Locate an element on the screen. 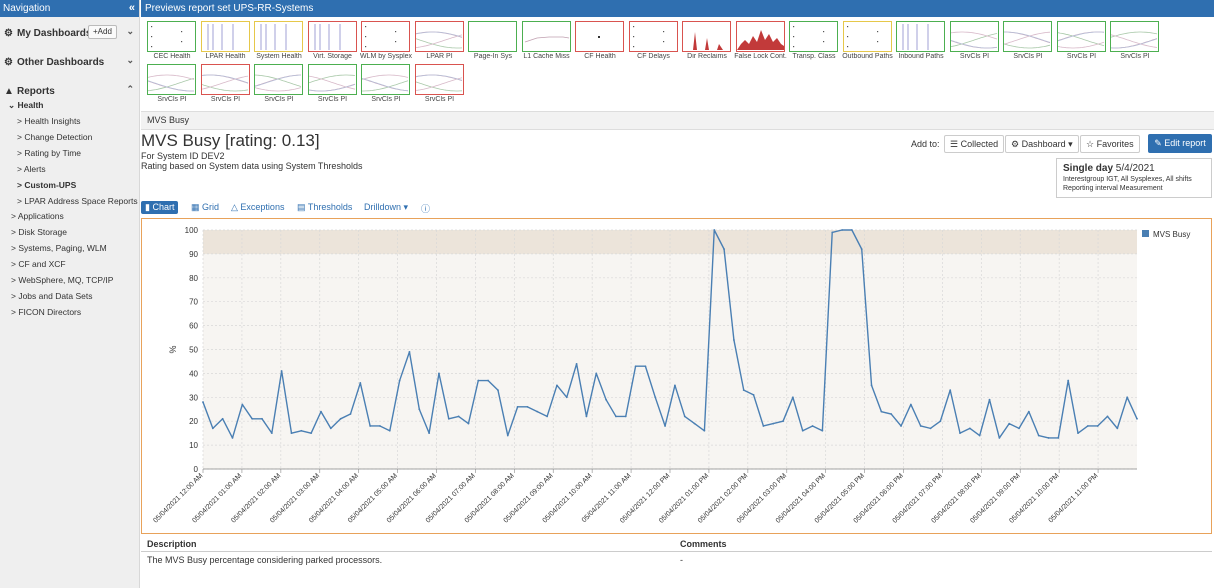  preview-thumbnail: Page-In Sys is located at coordinates (493, 40).